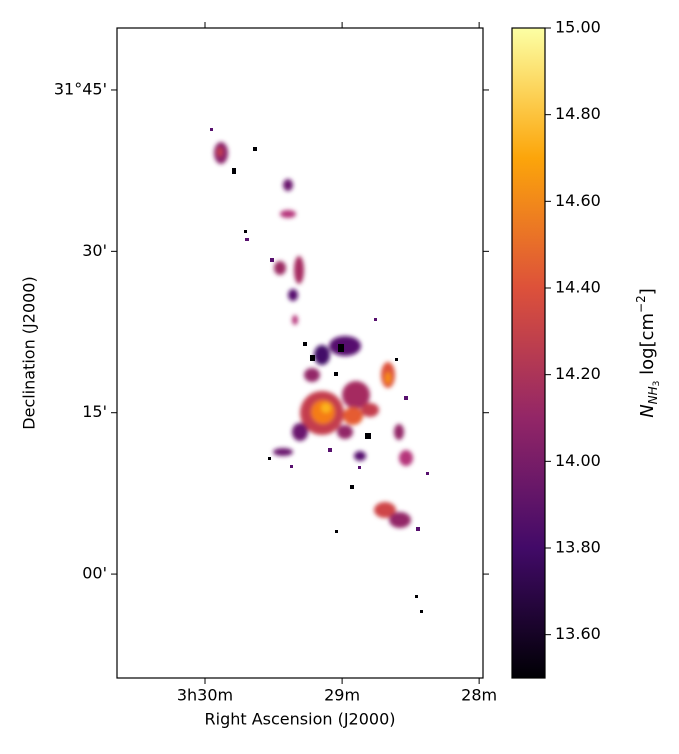  I want to click on y-tick-label: 00', so click(94, 573).